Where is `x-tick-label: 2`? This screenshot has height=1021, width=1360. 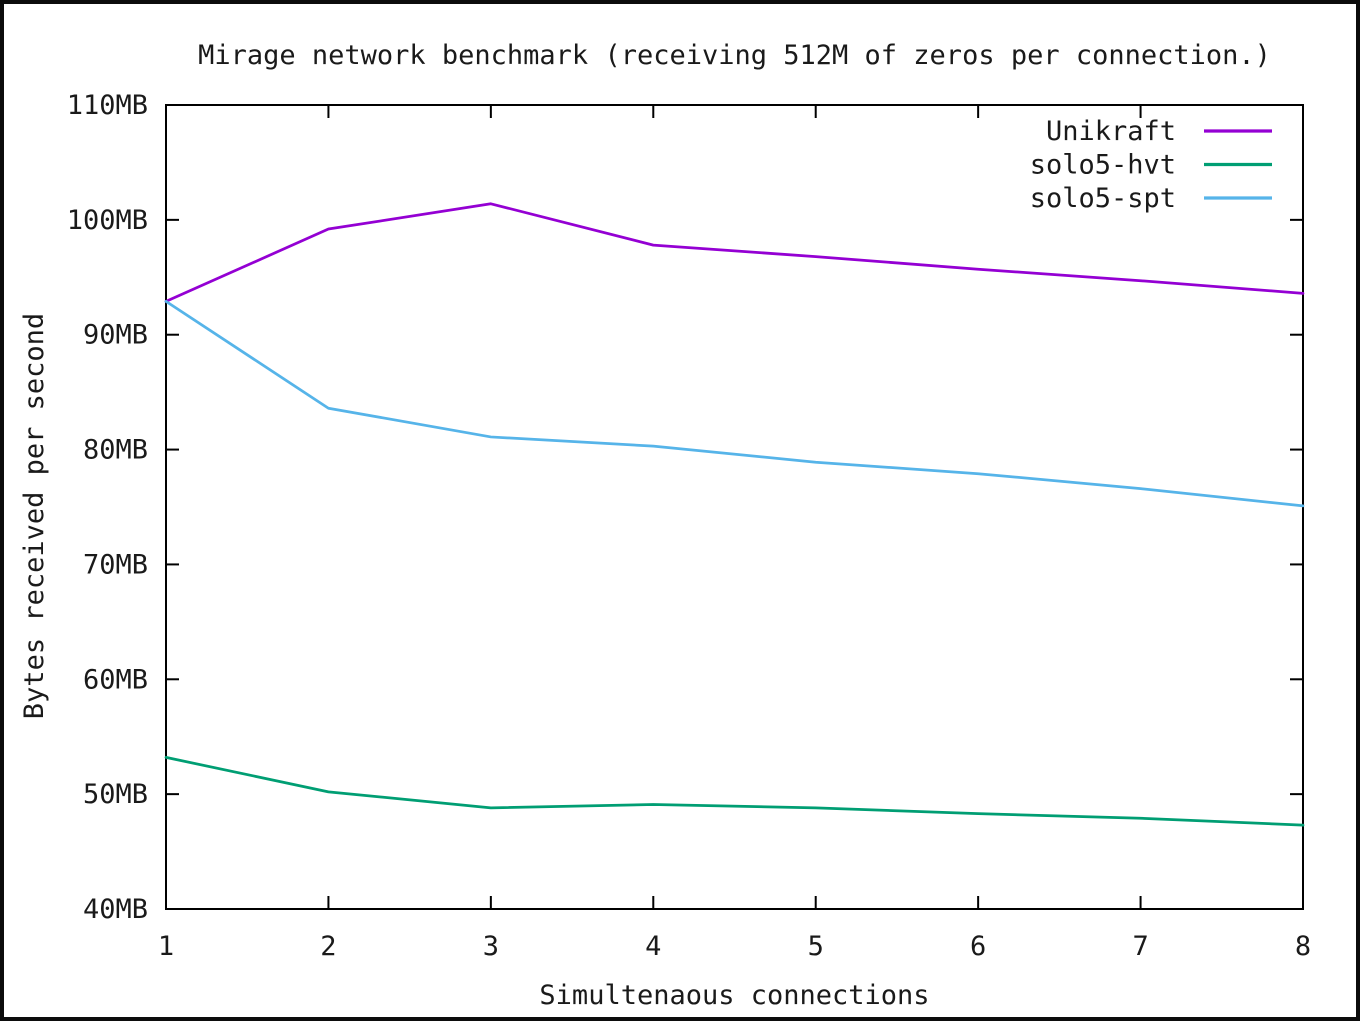 x-tick-label: 2 is located at coordinates (328, 946).